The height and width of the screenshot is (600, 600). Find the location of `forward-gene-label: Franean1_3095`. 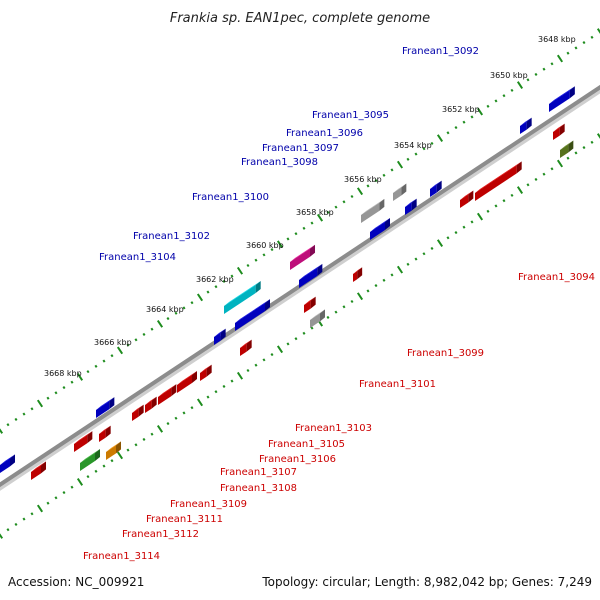

forward-gene-label: Franean1_3095 is located at coordinates (350, 115).